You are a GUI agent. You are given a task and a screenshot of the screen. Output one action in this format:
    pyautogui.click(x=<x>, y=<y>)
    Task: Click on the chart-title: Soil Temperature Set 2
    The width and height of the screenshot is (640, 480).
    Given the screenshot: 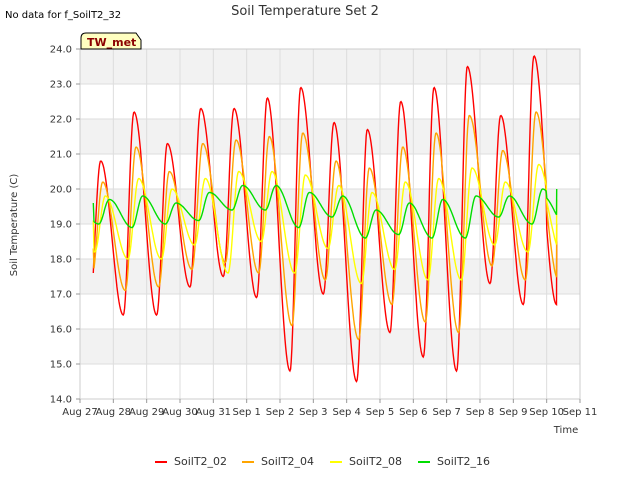 What is the action you would take?
    pyautogui.click(x=305, y=11)
    